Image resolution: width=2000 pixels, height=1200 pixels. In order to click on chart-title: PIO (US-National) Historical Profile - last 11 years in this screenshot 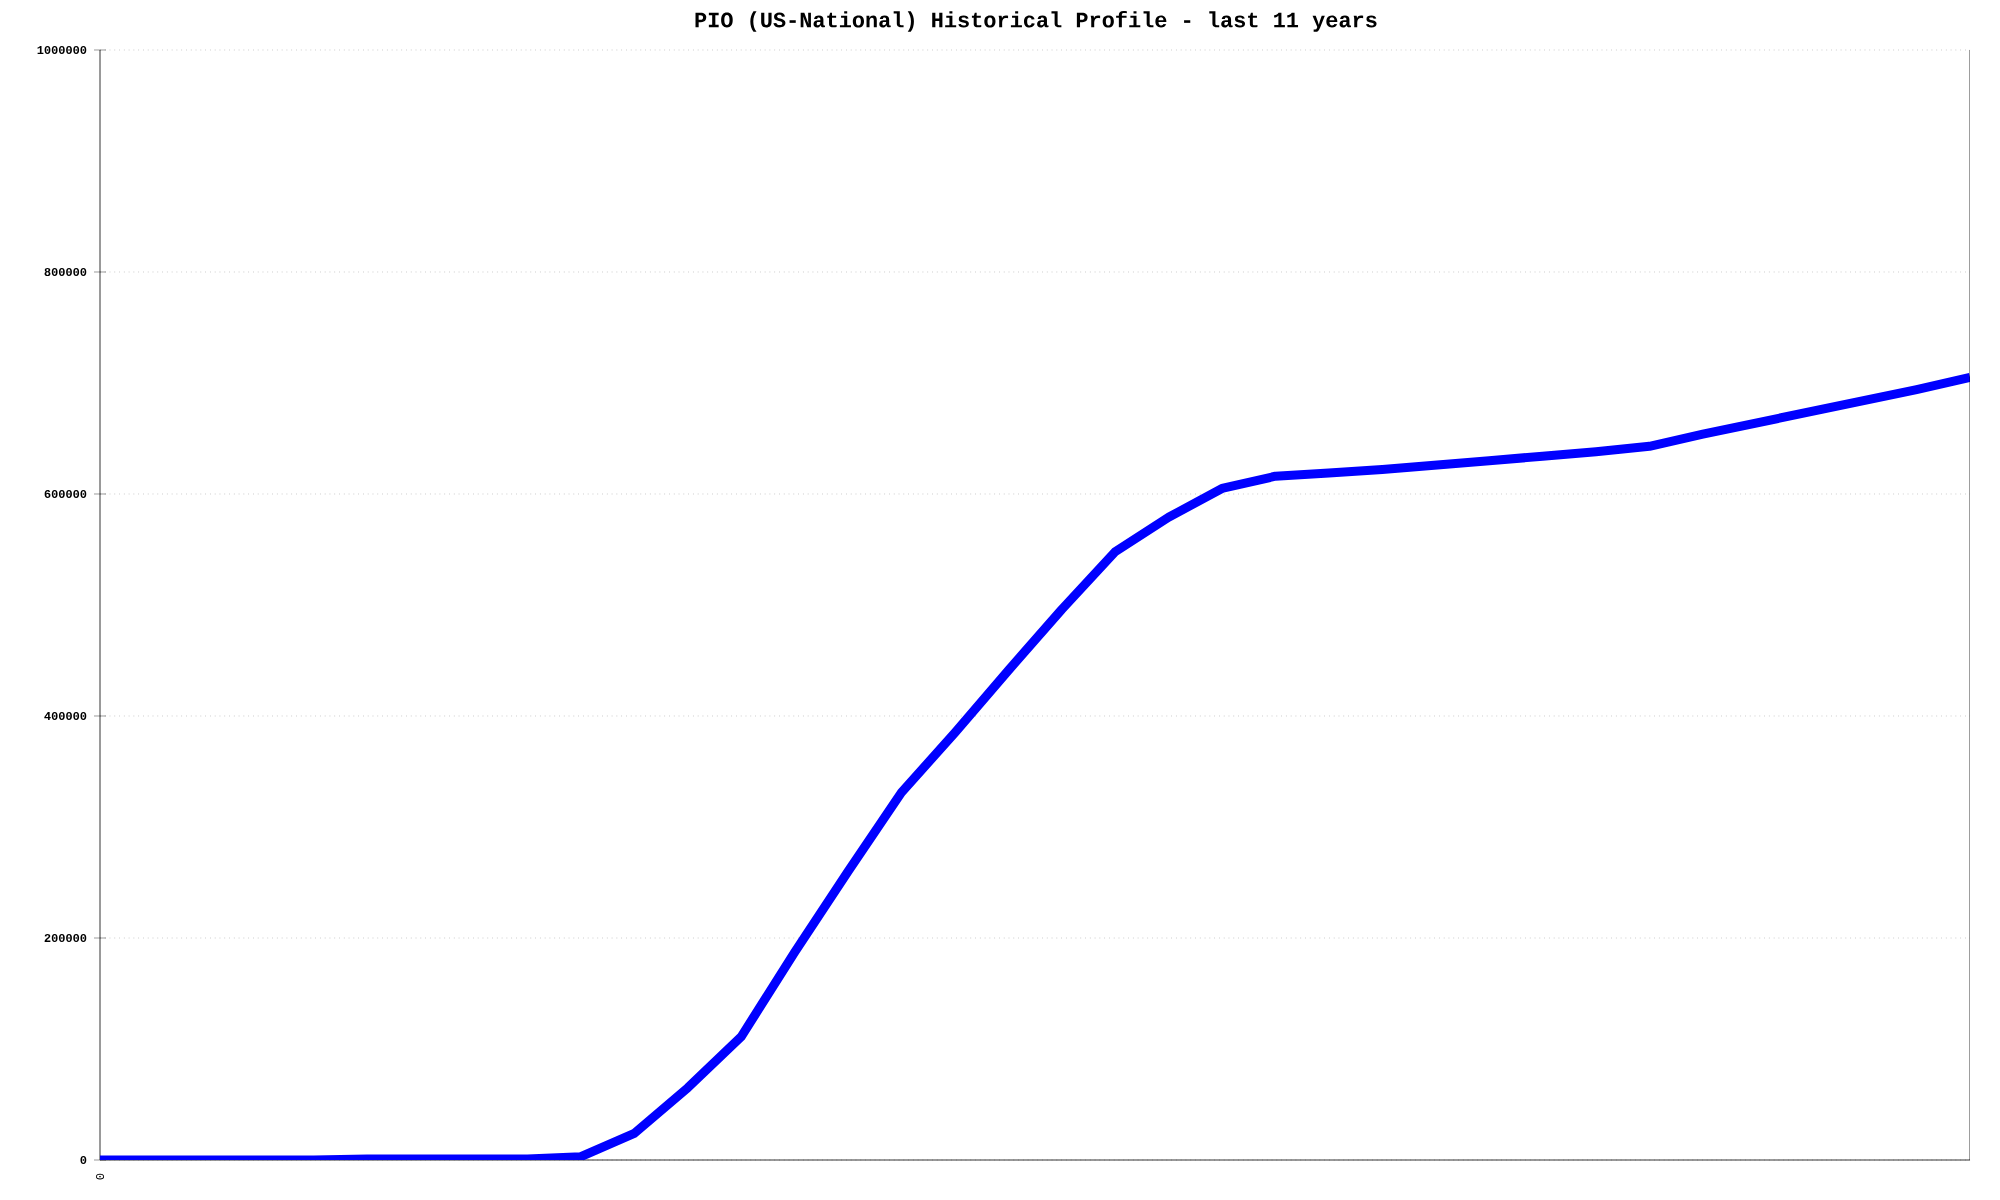, I will do `click(1036, 21)`.